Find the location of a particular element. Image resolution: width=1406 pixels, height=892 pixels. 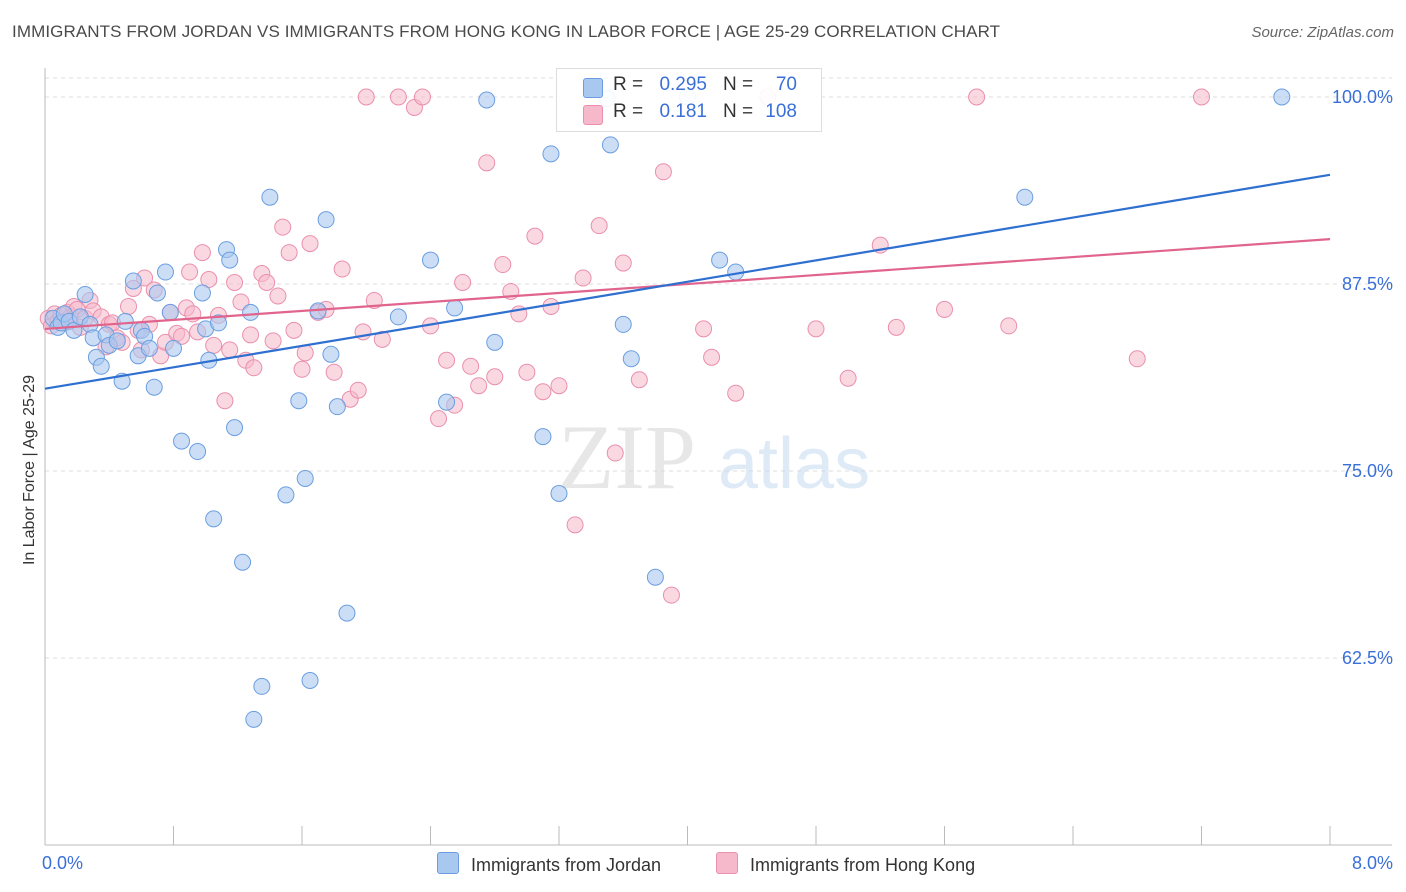

legend-swatch-hongkong is located at coordinates (593, 115).